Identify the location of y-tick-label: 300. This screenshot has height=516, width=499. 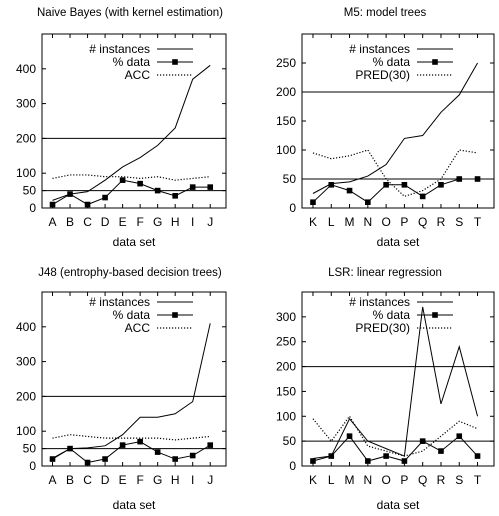
(26, 104).